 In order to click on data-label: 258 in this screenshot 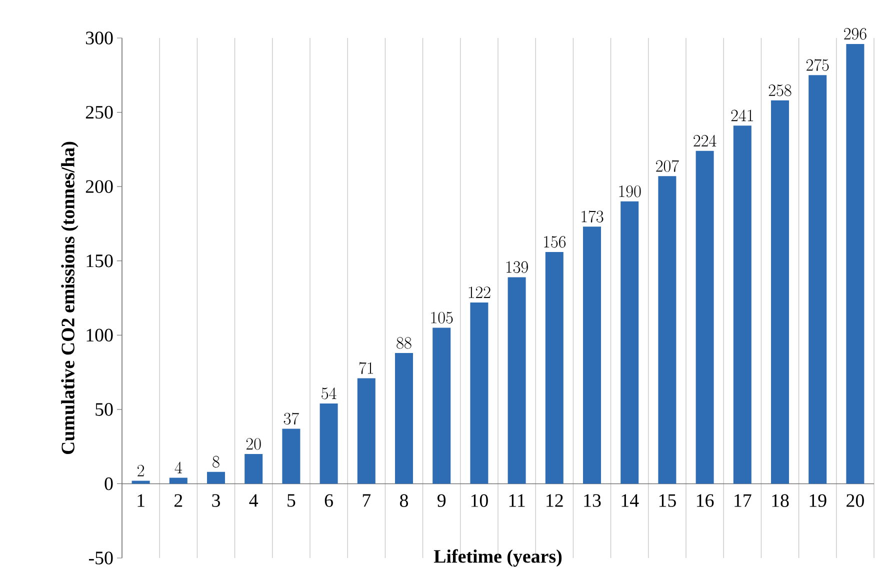, I will do `click(780, 90)`.